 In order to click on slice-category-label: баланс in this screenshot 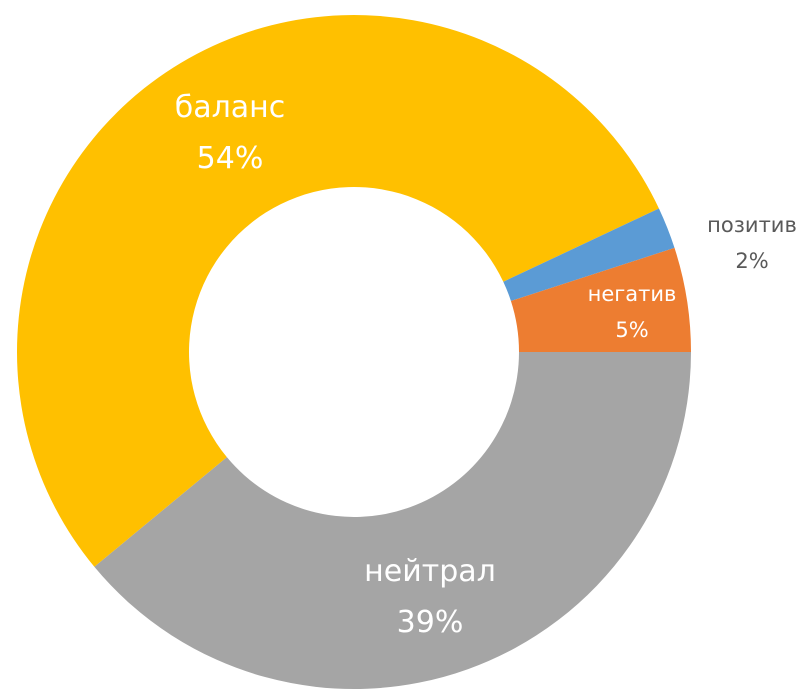, I will do `click(230, 107)`.